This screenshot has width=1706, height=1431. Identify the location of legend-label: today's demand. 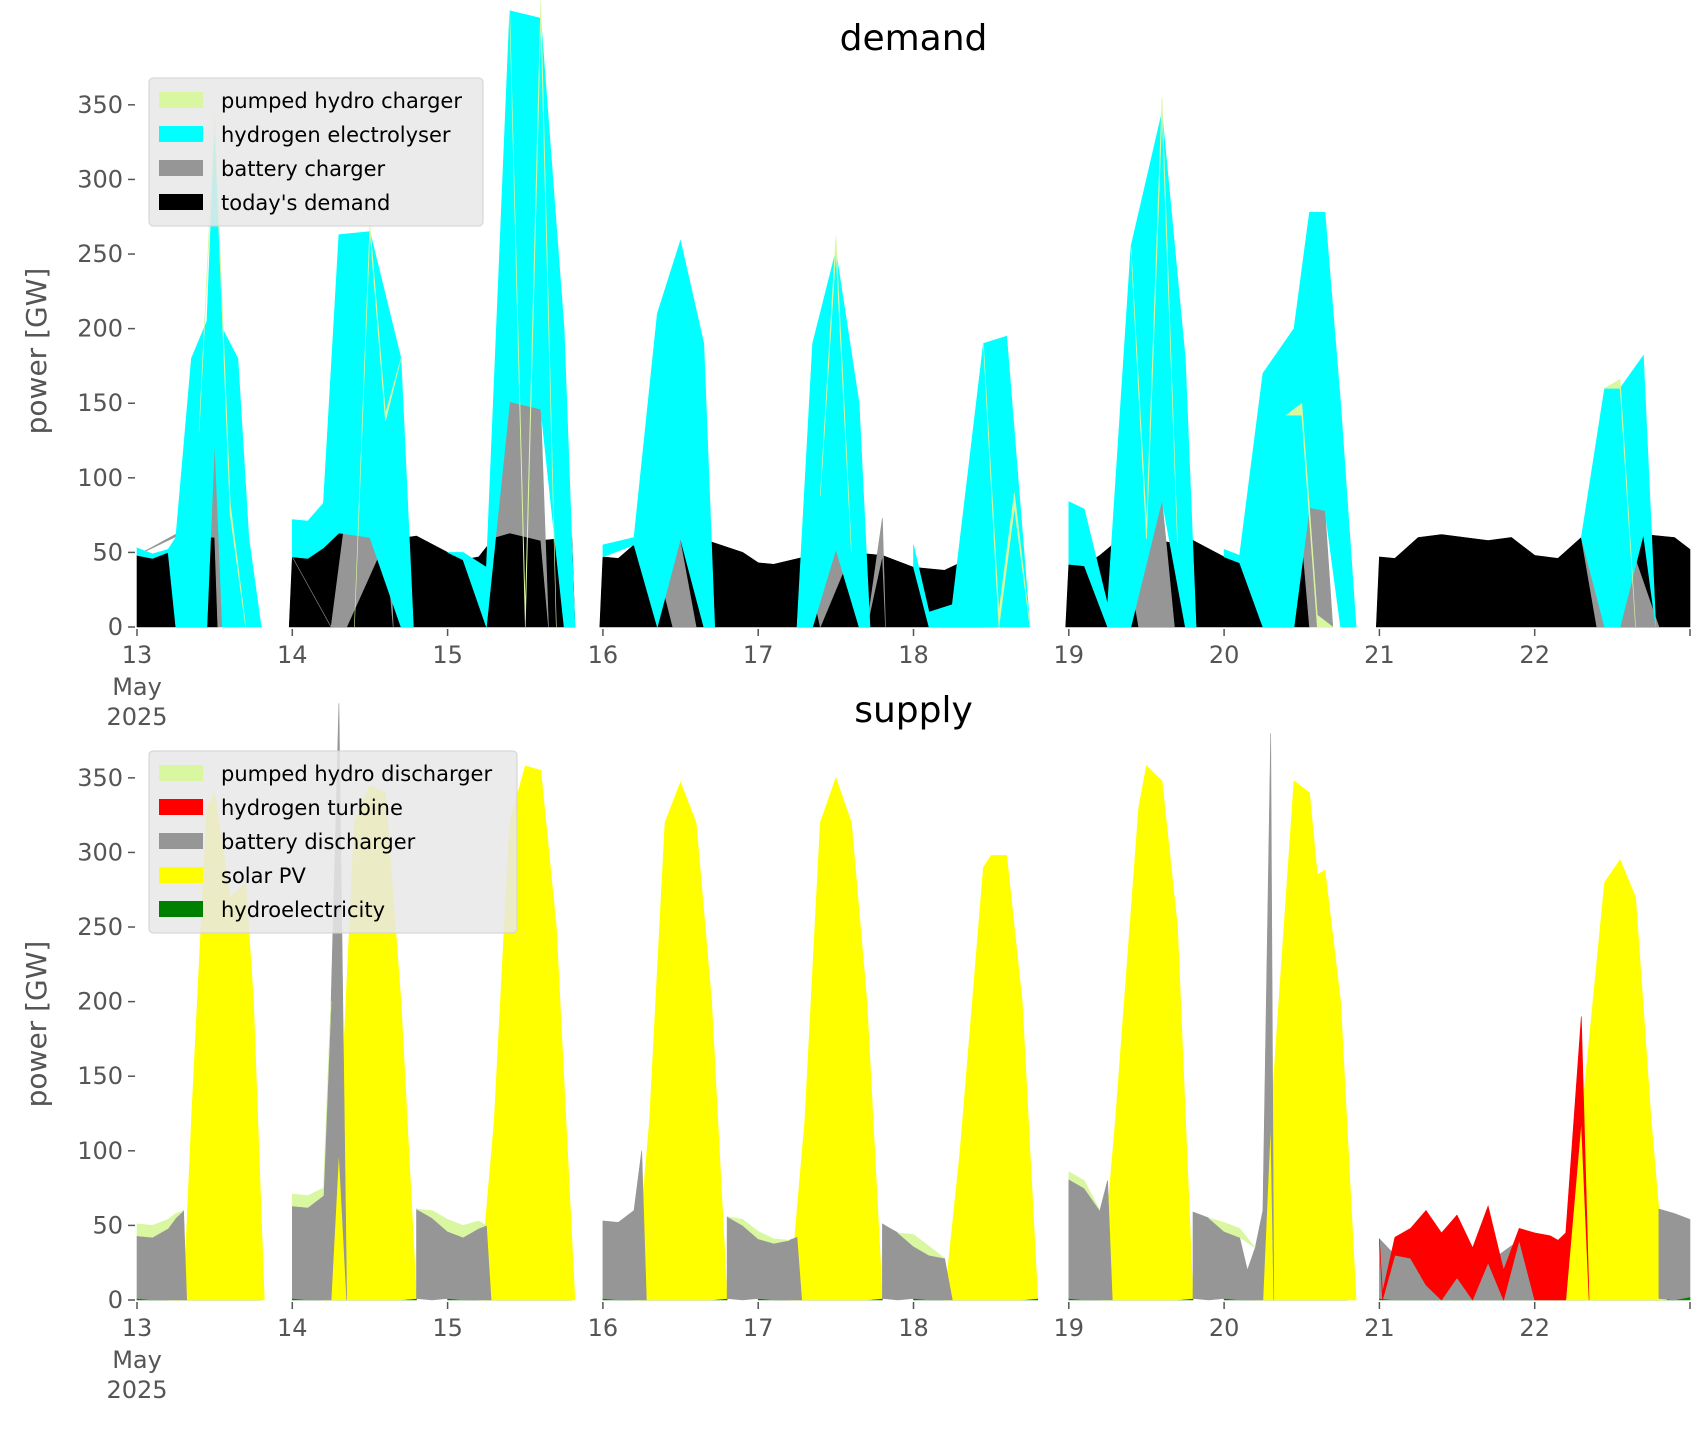
(305, 203).